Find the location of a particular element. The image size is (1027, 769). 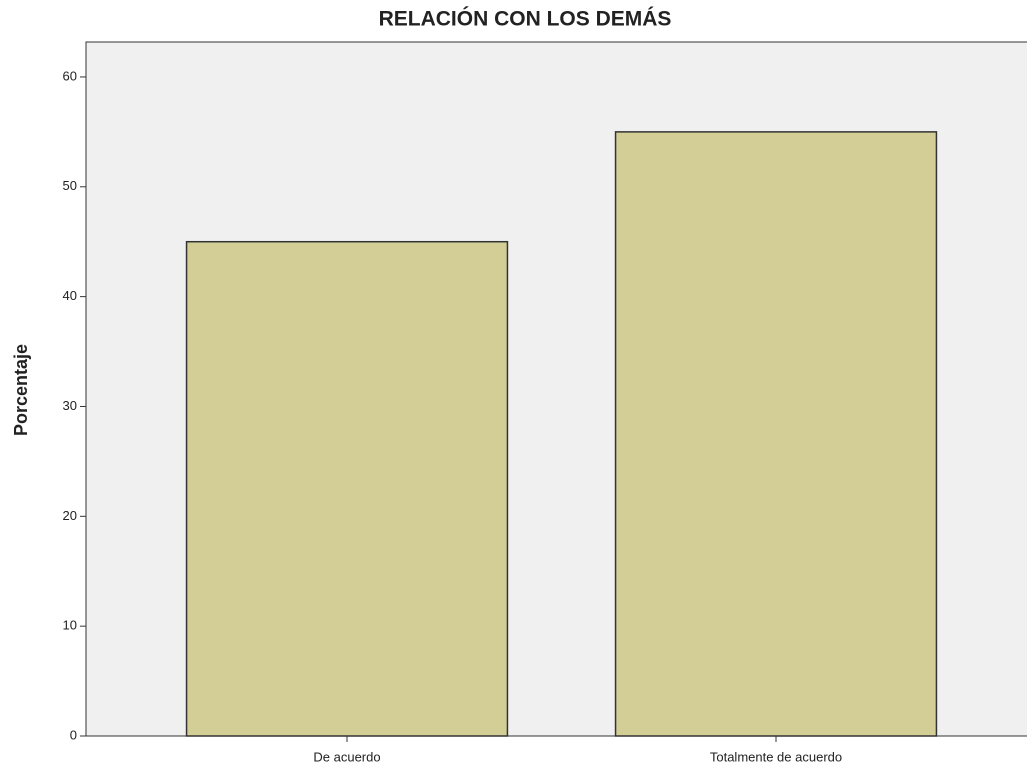

x-tick-label: Totalmente de acuerdo is located at coordinates (776, 756).